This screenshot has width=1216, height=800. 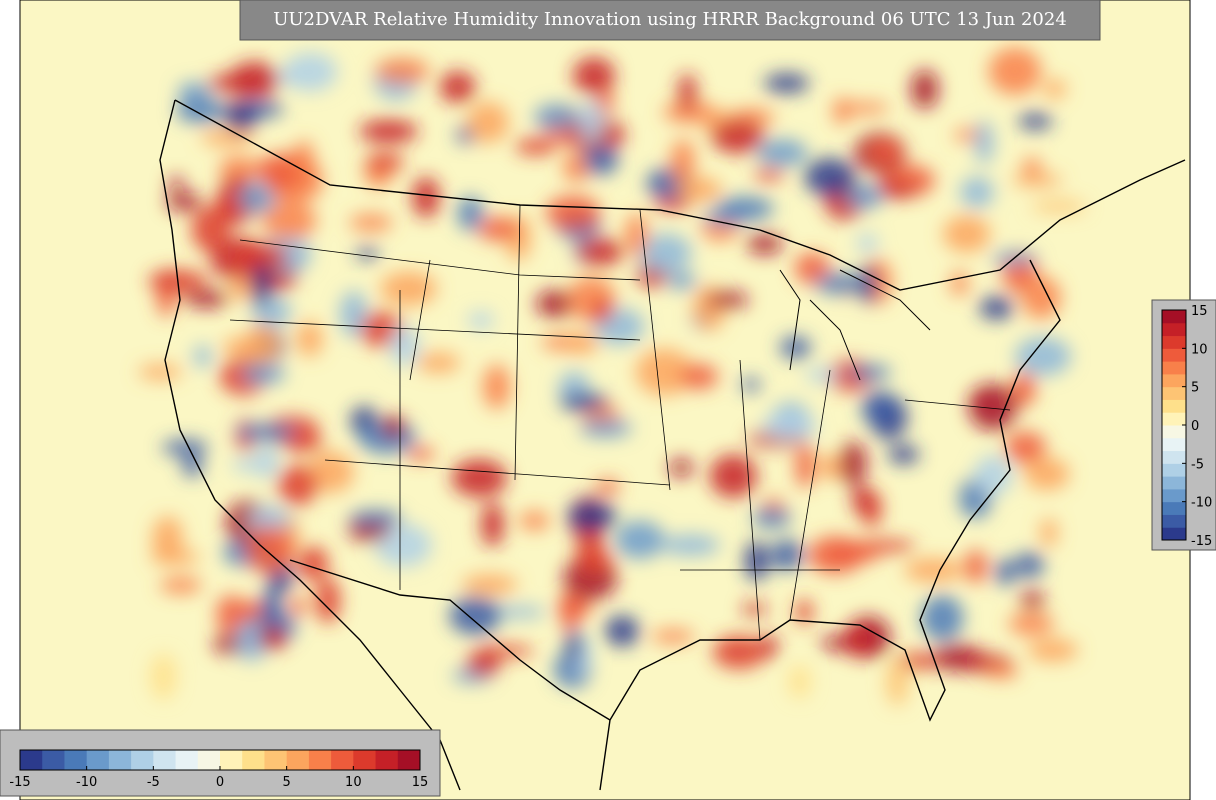 I want to click on title-box, so click(x=670, y=20).